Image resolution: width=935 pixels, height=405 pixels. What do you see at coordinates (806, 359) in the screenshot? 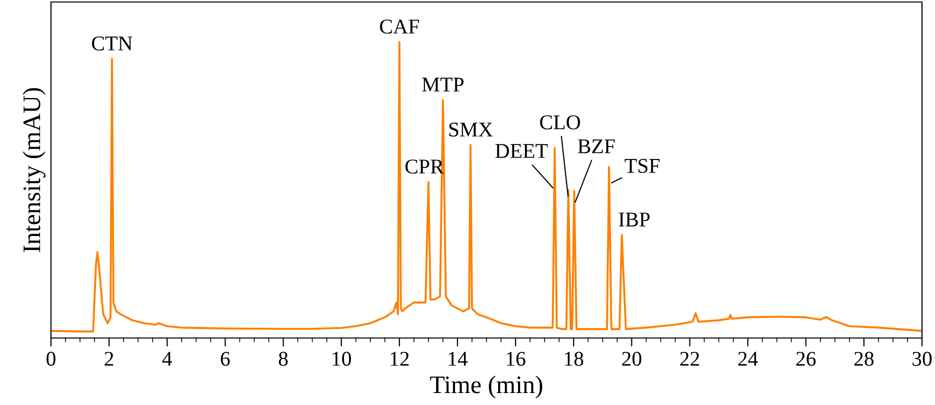
I see `x-tick-label: 26` at bounding box center [806, 359].